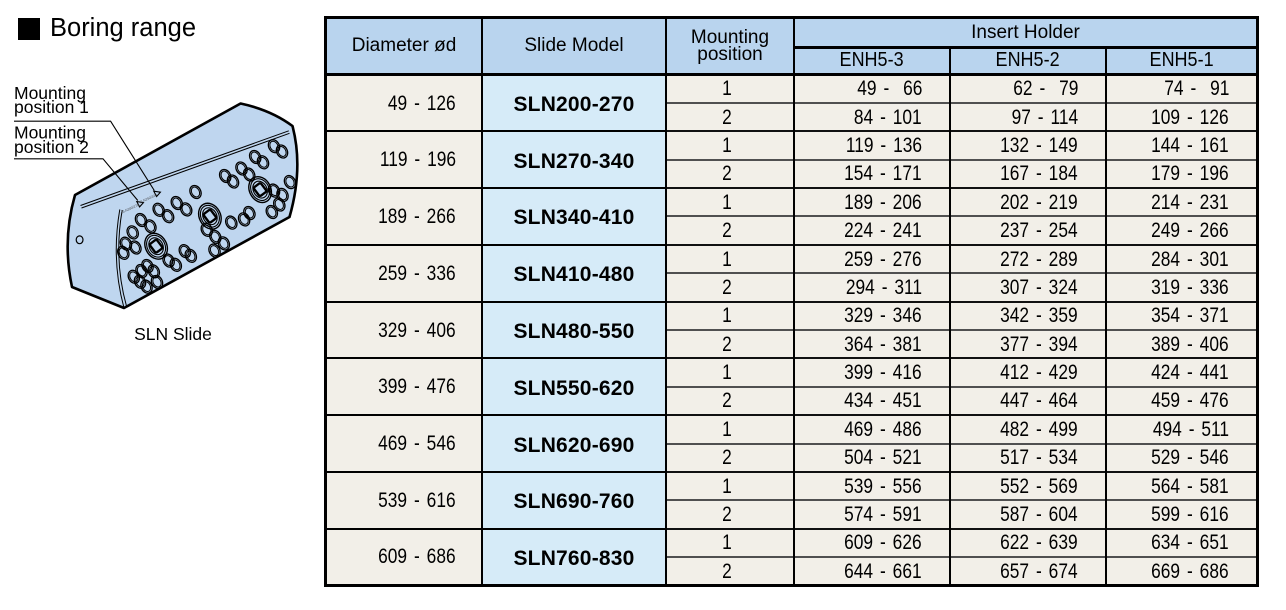 The width and height of the screenshot is (1286, 610). What do you see at coordinates (51, 107) in the screenshot?
I see `svg-text: position 1` at bounding box center [51, 107].